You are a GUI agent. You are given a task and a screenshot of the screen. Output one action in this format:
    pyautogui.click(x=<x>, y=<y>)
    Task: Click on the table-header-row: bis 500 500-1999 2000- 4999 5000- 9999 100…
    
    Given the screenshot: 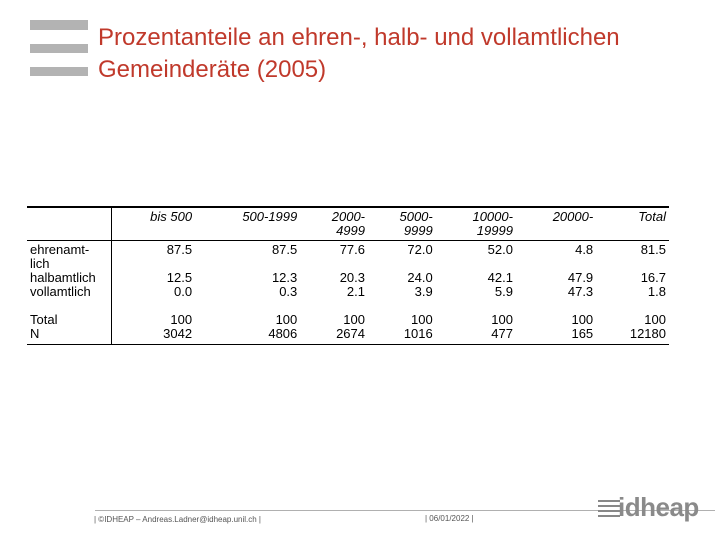 What is the action you would take?
    pyautogui.click(x=348, y=224)
    